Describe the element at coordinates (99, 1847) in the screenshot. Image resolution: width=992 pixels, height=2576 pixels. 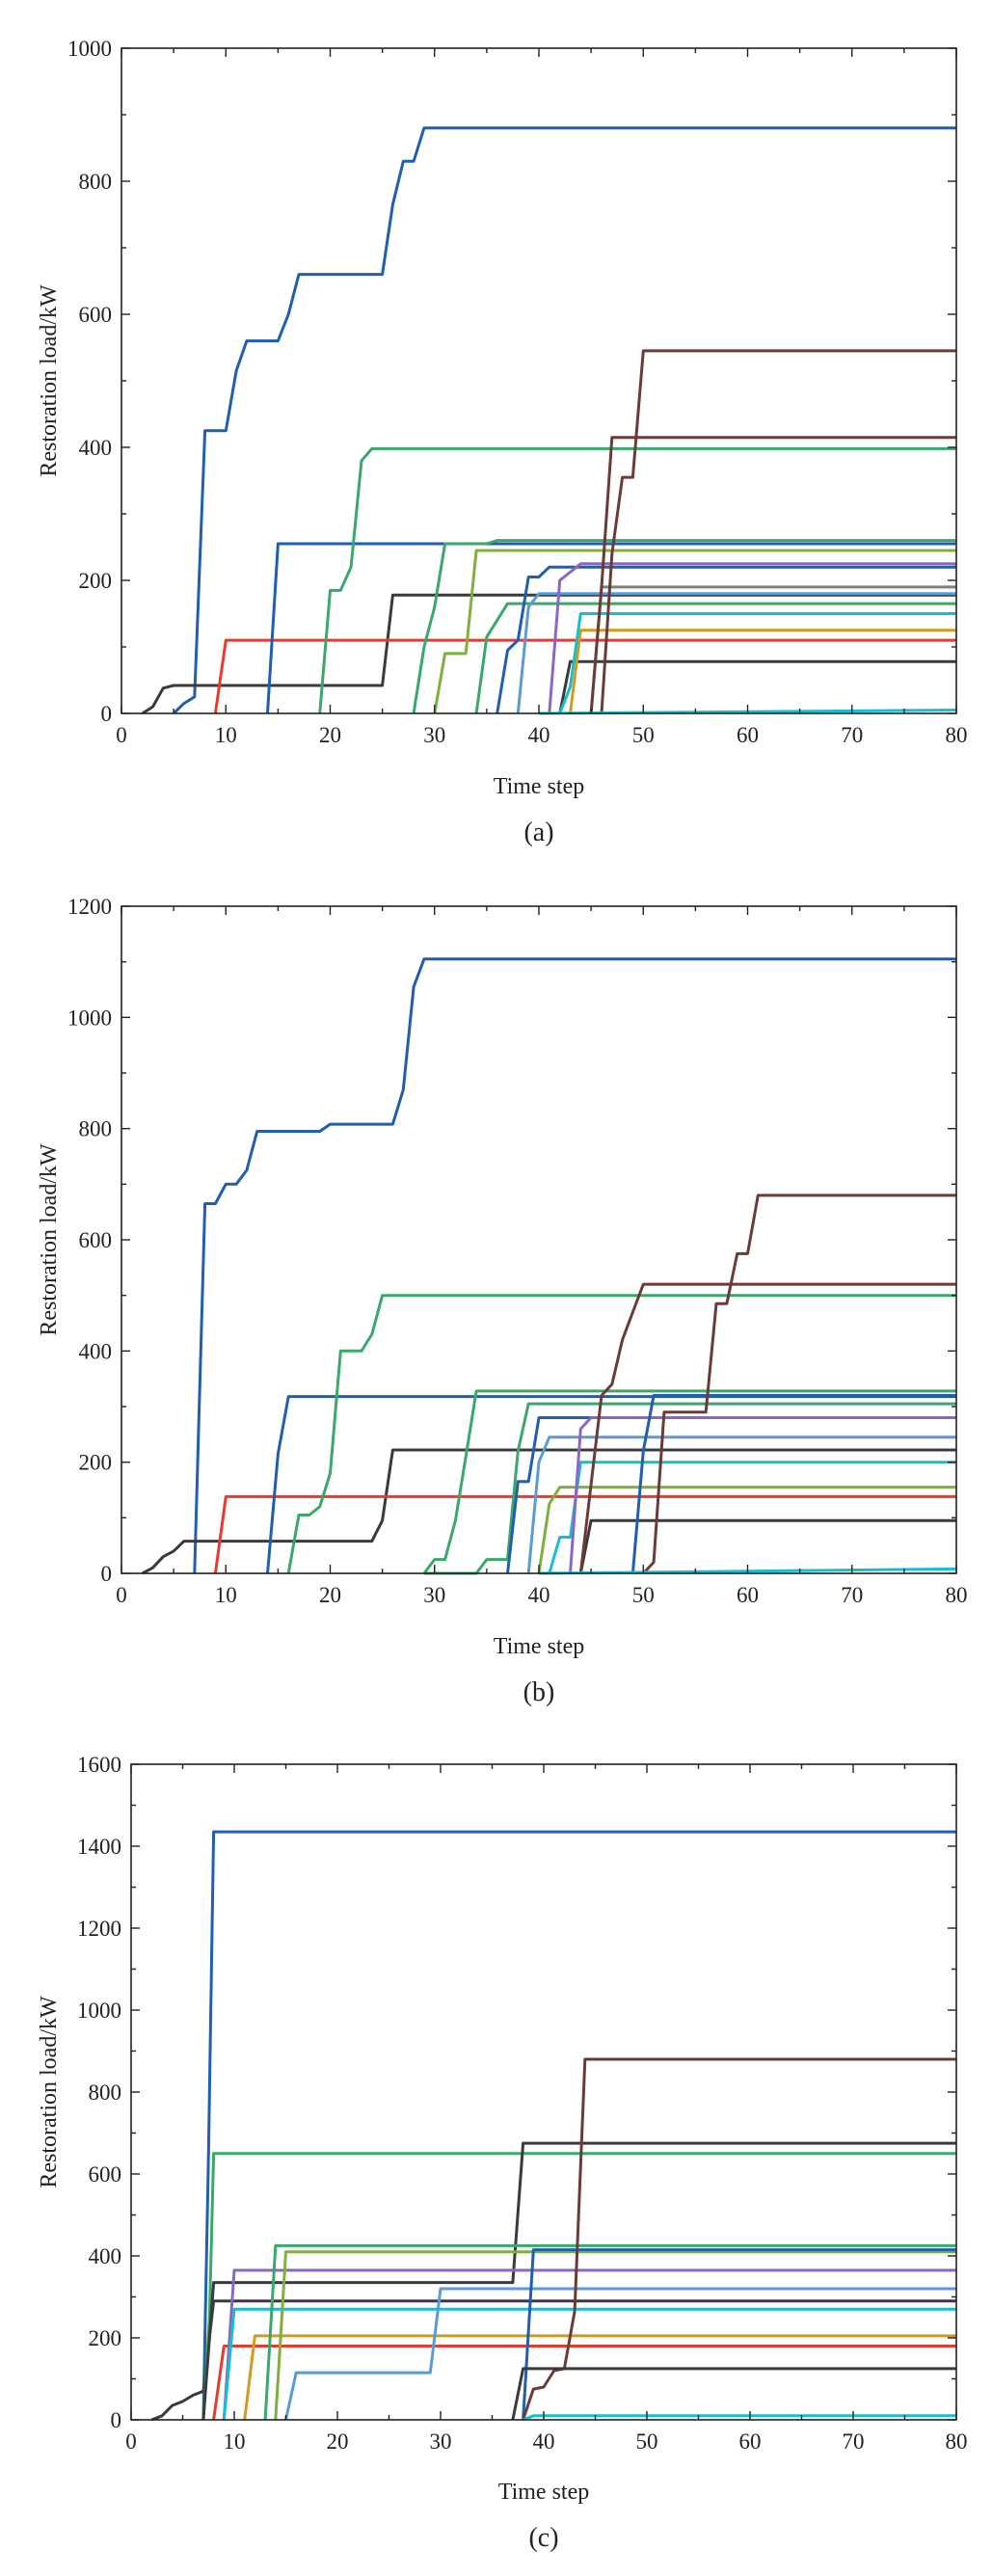
I see `y-tick-label: 1400` at that location.